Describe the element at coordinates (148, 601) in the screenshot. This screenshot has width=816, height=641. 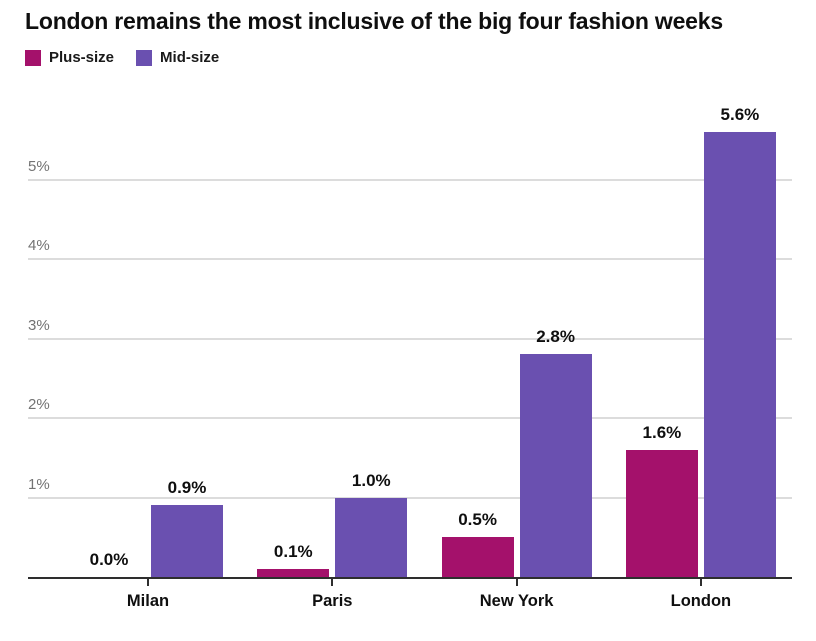
I see `x-axis-label-milan: Milan` at that location.